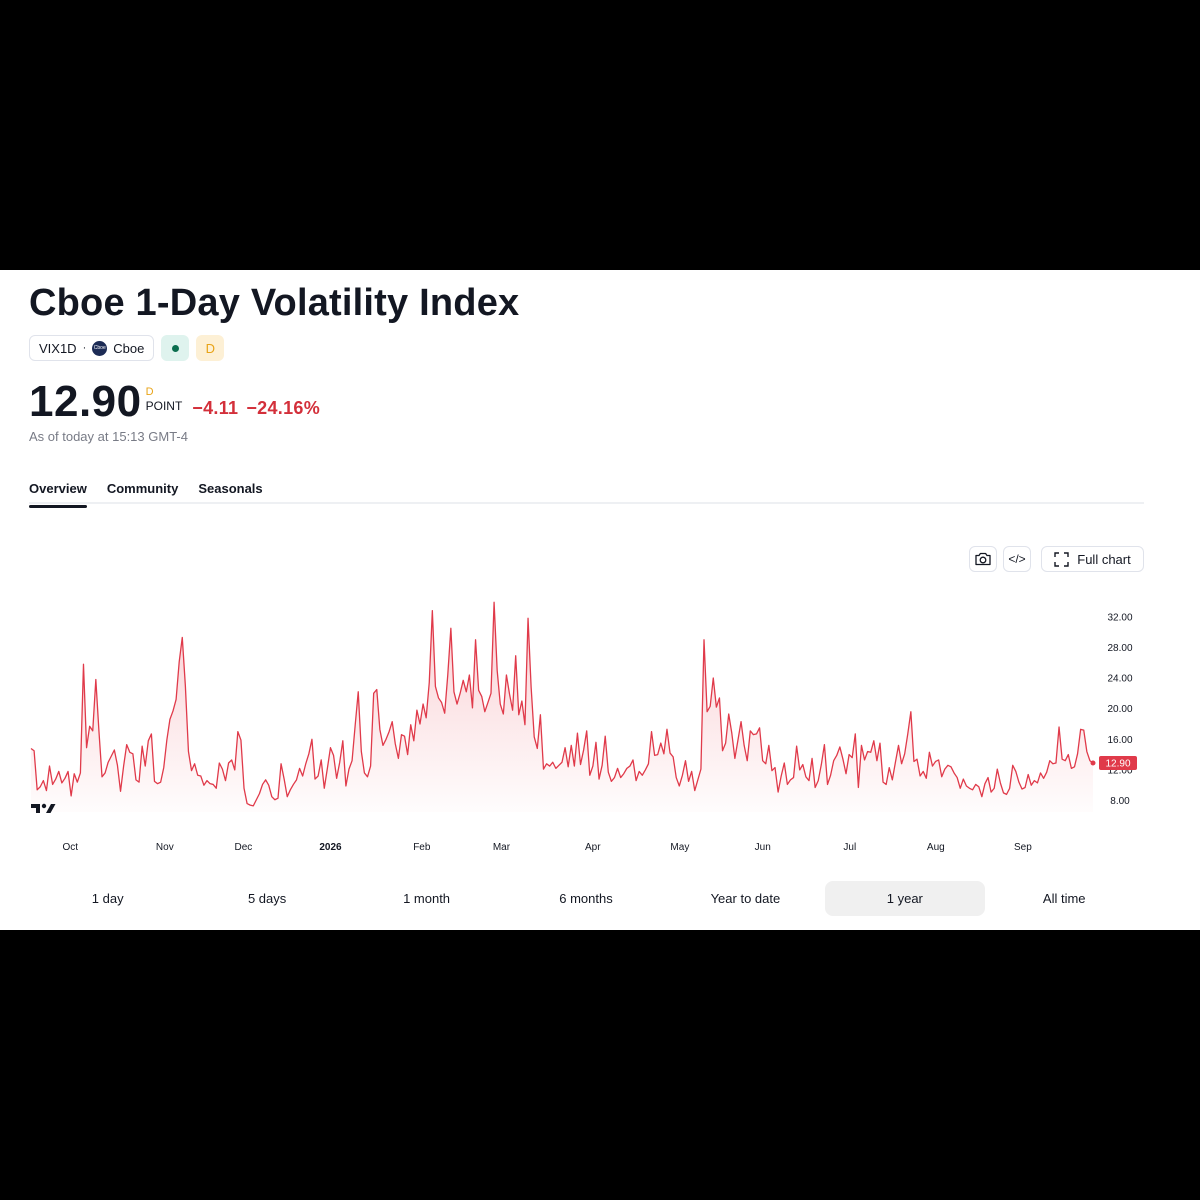 The height and width of the screenshot is (1200, 1200). What do you see at coordinates (164, 400) in the screenshot?
I see `price-unit-block: D POINT` at bounding box center [164, 400].